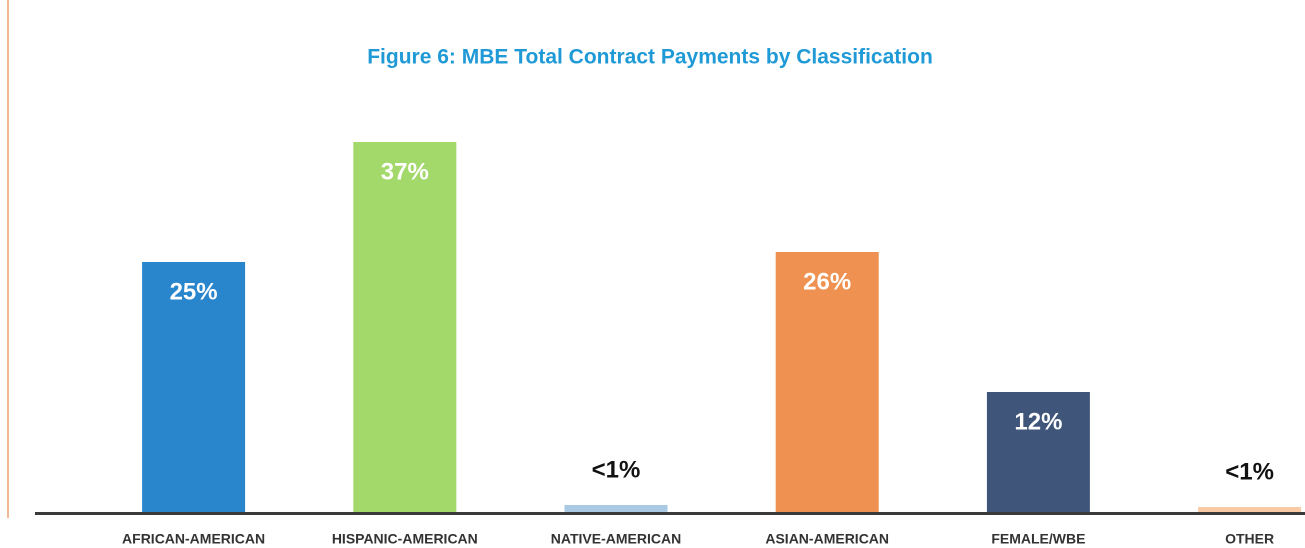  Describe the element at coordinates (1038, 421) in the screenshot. I see `data-label: 12%` at that location.